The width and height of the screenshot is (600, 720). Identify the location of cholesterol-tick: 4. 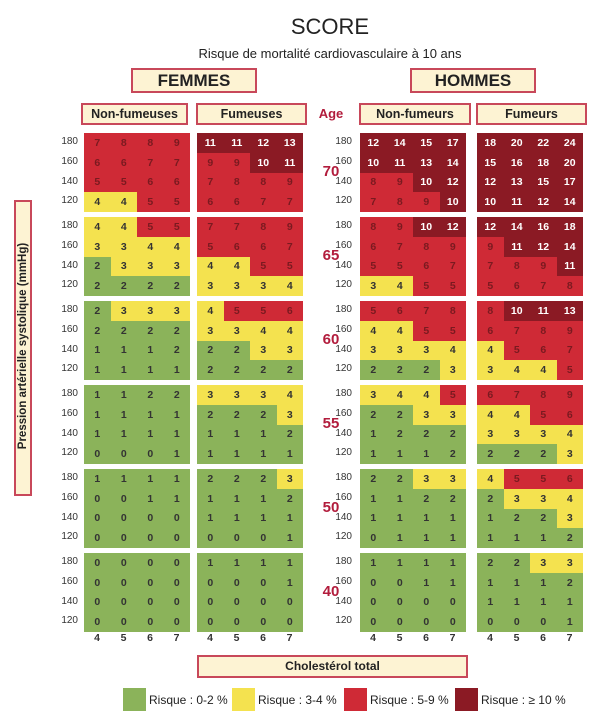
(373, 638).